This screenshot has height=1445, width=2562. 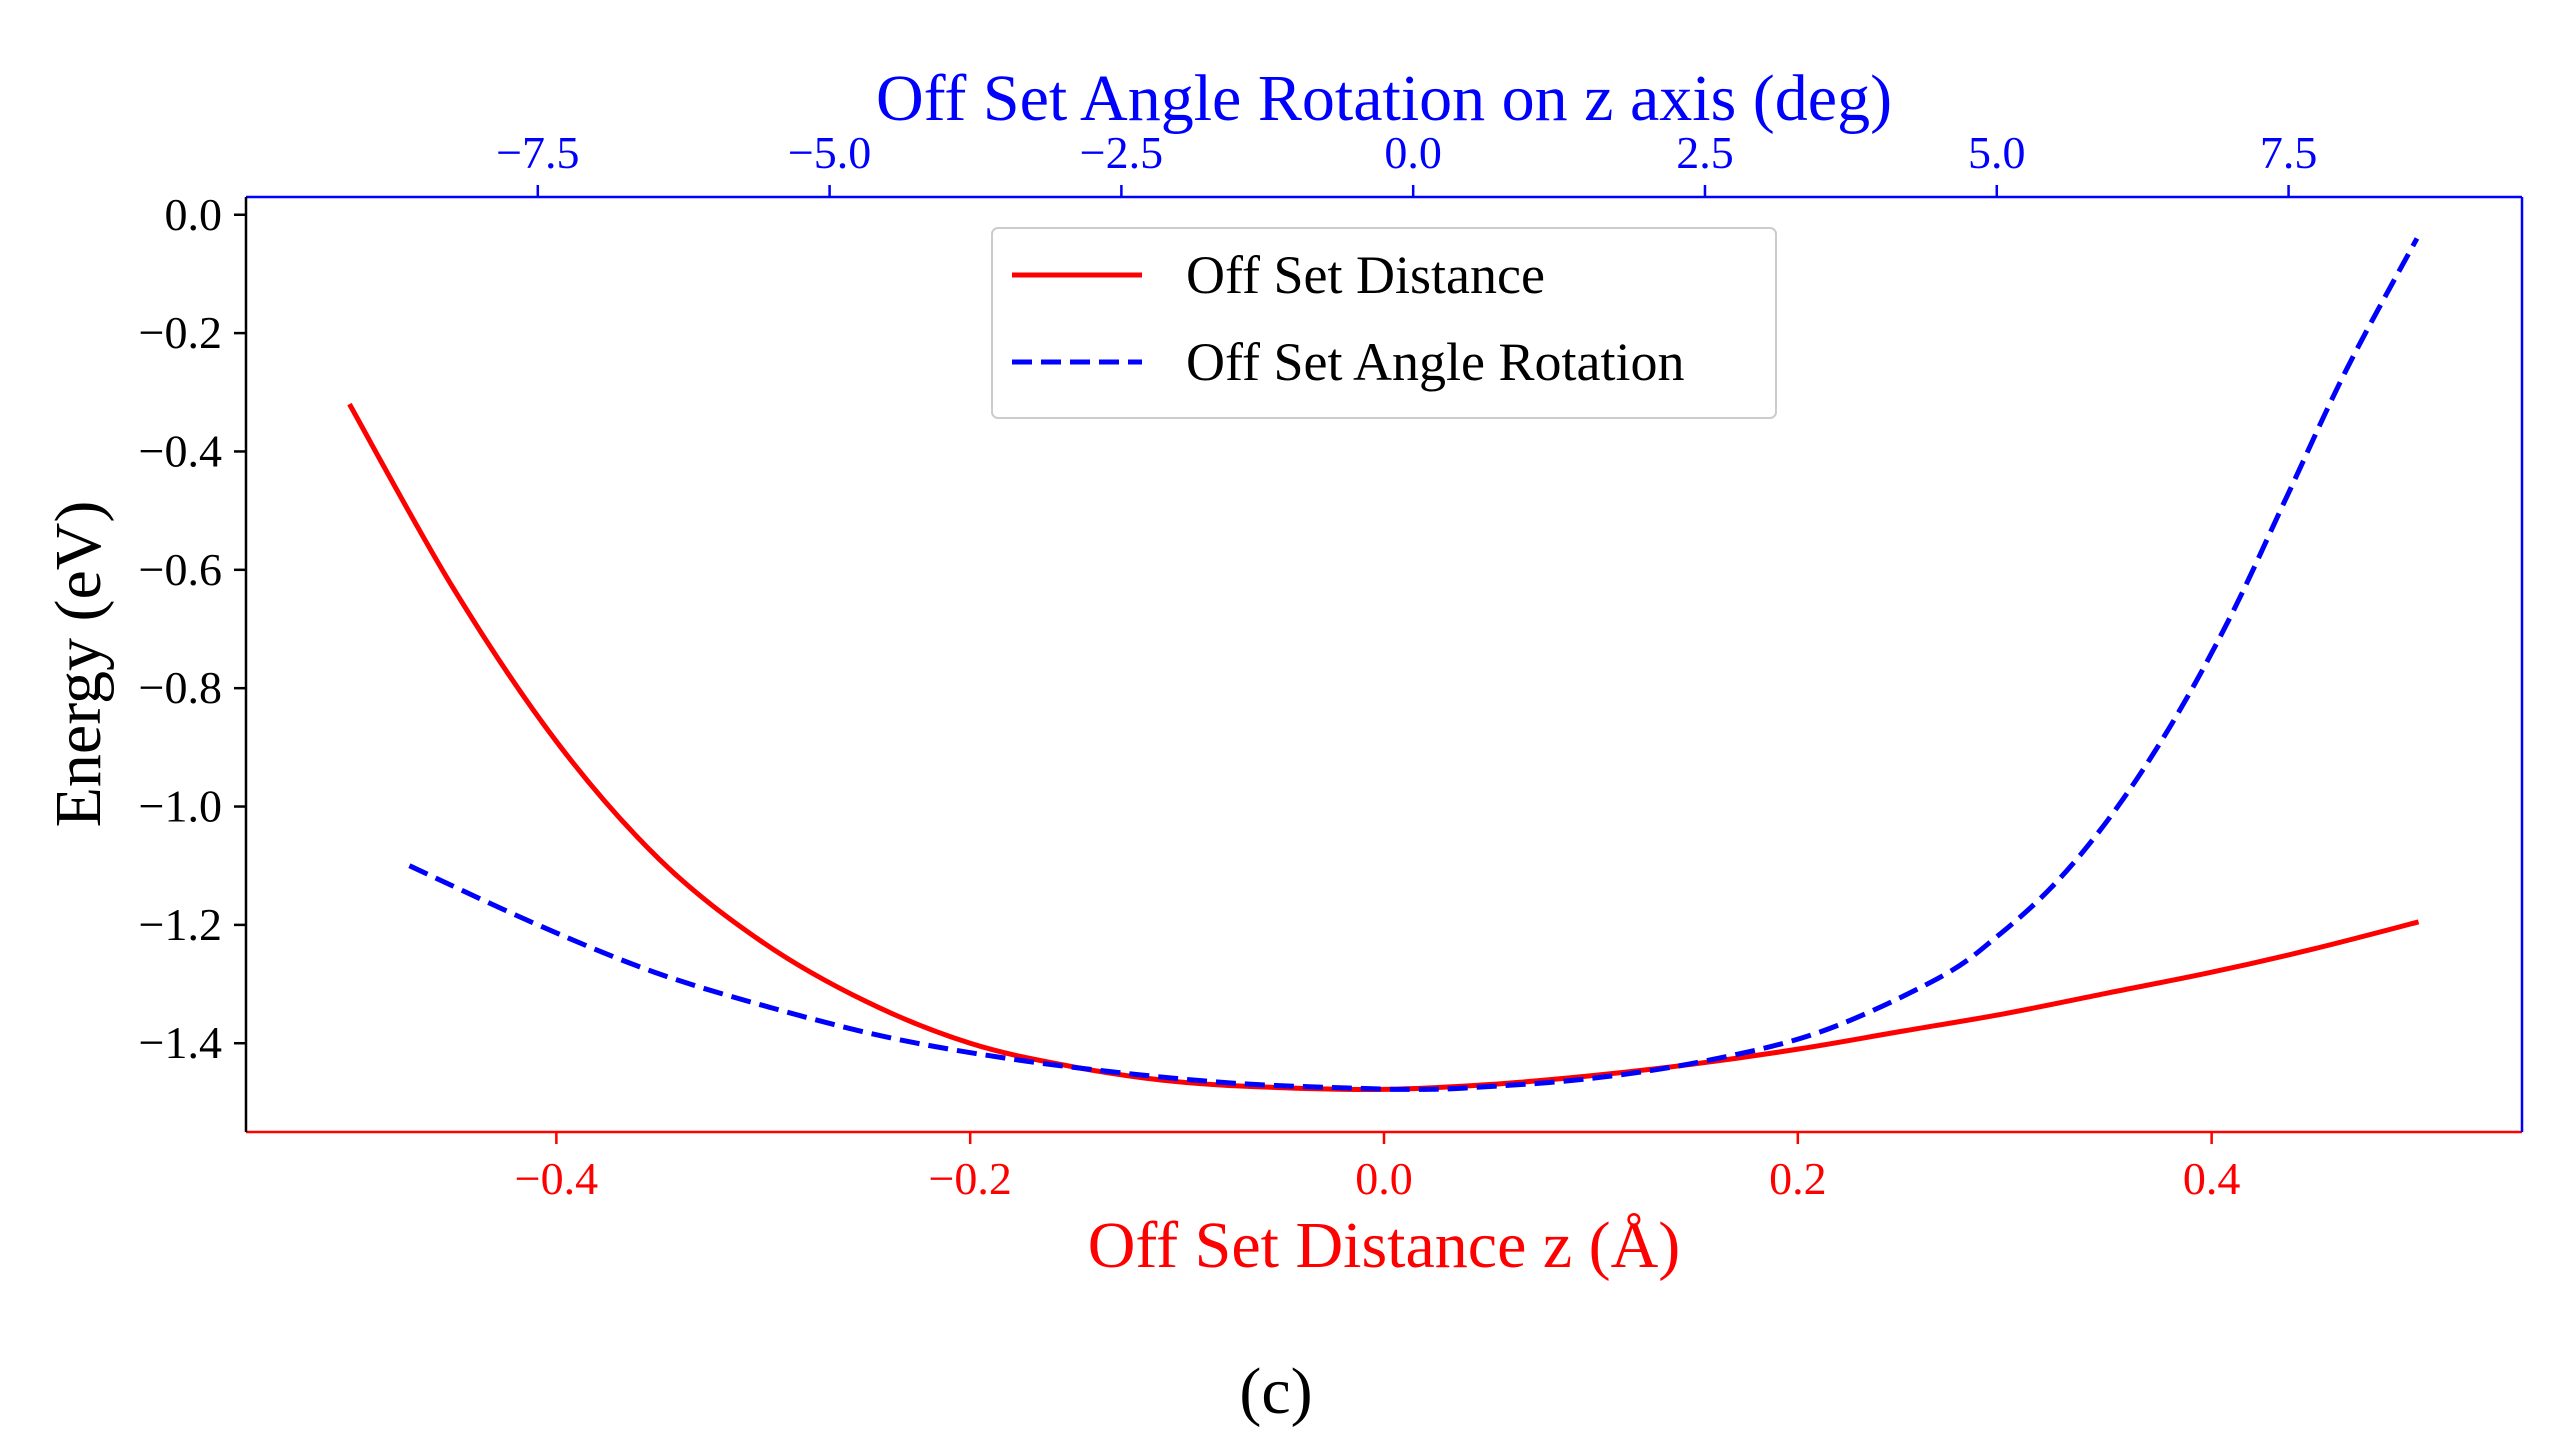 I want to click on x-bottom-tick-label: 0.0, so click(x=1384, y=1178).